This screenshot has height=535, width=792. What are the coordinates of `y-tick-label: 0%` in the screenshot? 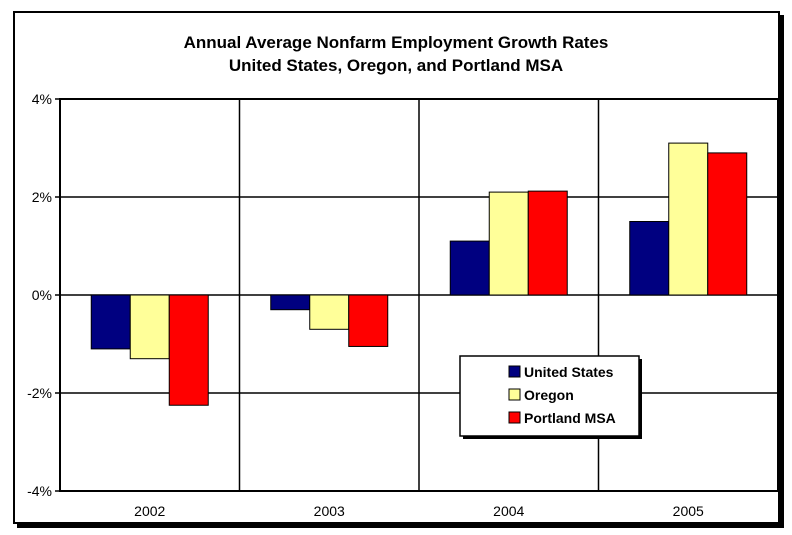 It's located at (42, 295).